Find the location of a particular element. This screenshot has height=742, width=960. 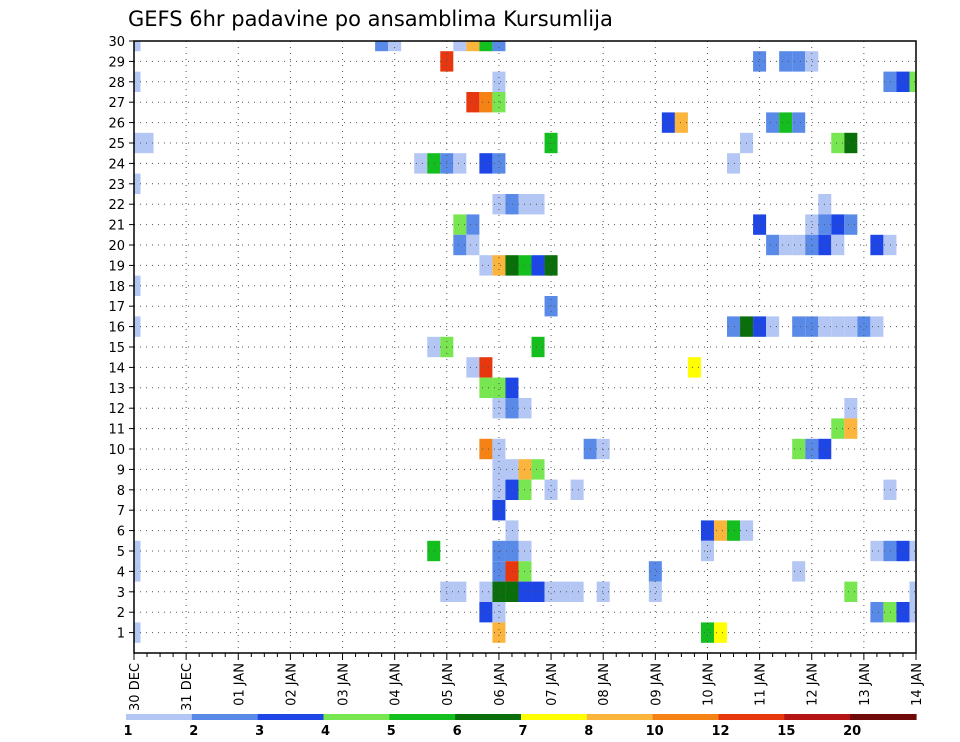

y-tick-label: 13 is located at coordinates (116, 389).